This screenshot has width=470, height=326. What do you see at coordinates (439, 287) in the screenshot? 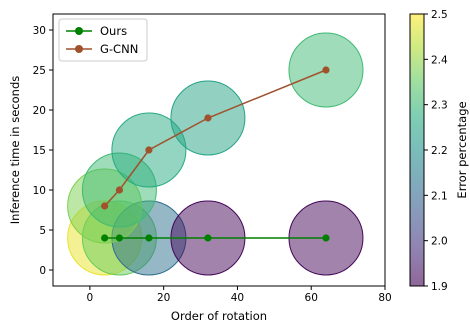
I see `colorbar-tick-label: 1.9` at bounding box center [439, 287].